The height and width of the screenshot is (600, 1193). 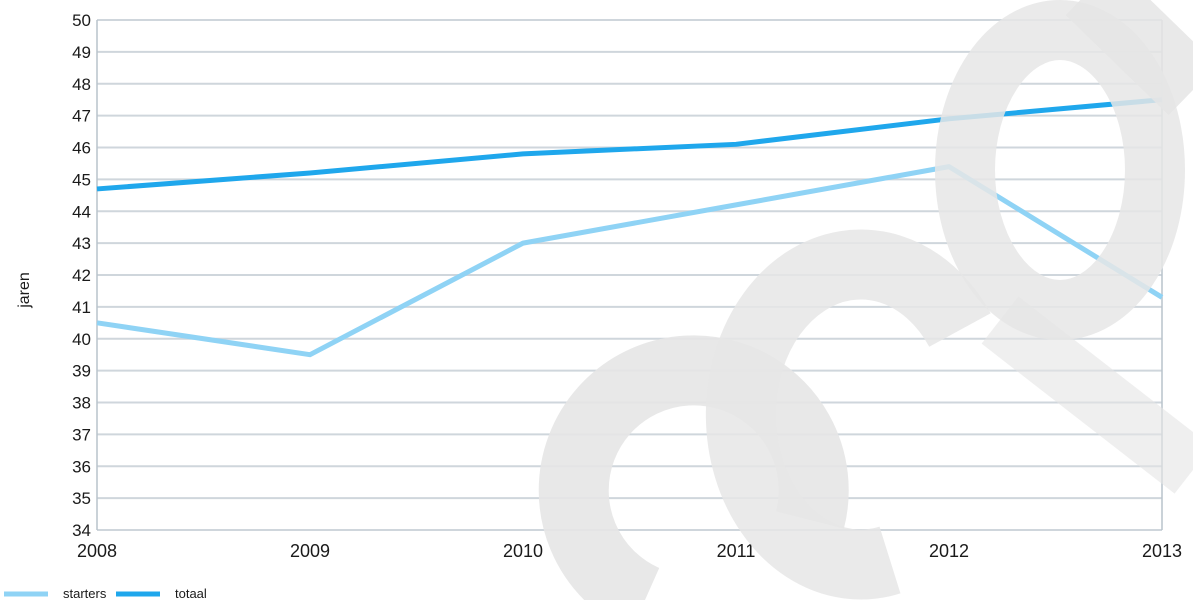 What do you see at coordinates (523, 551) in the screenshot?
I see `x-tick-label: 2010` at bounding box center [523, 551].